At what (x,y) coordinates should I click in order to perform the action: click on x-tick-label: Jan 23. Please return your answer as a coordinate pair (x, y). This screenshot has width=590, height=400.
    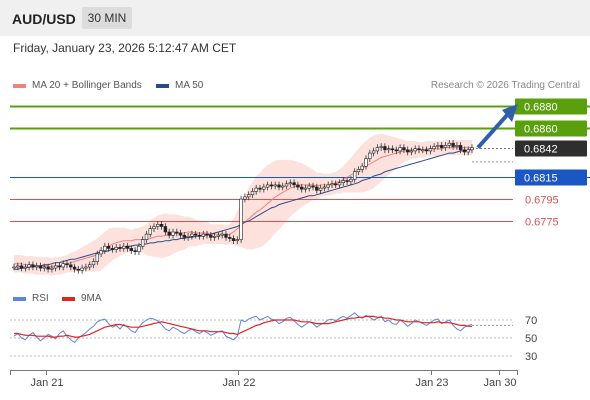
    Looking at the image, I should click on (431, 383).